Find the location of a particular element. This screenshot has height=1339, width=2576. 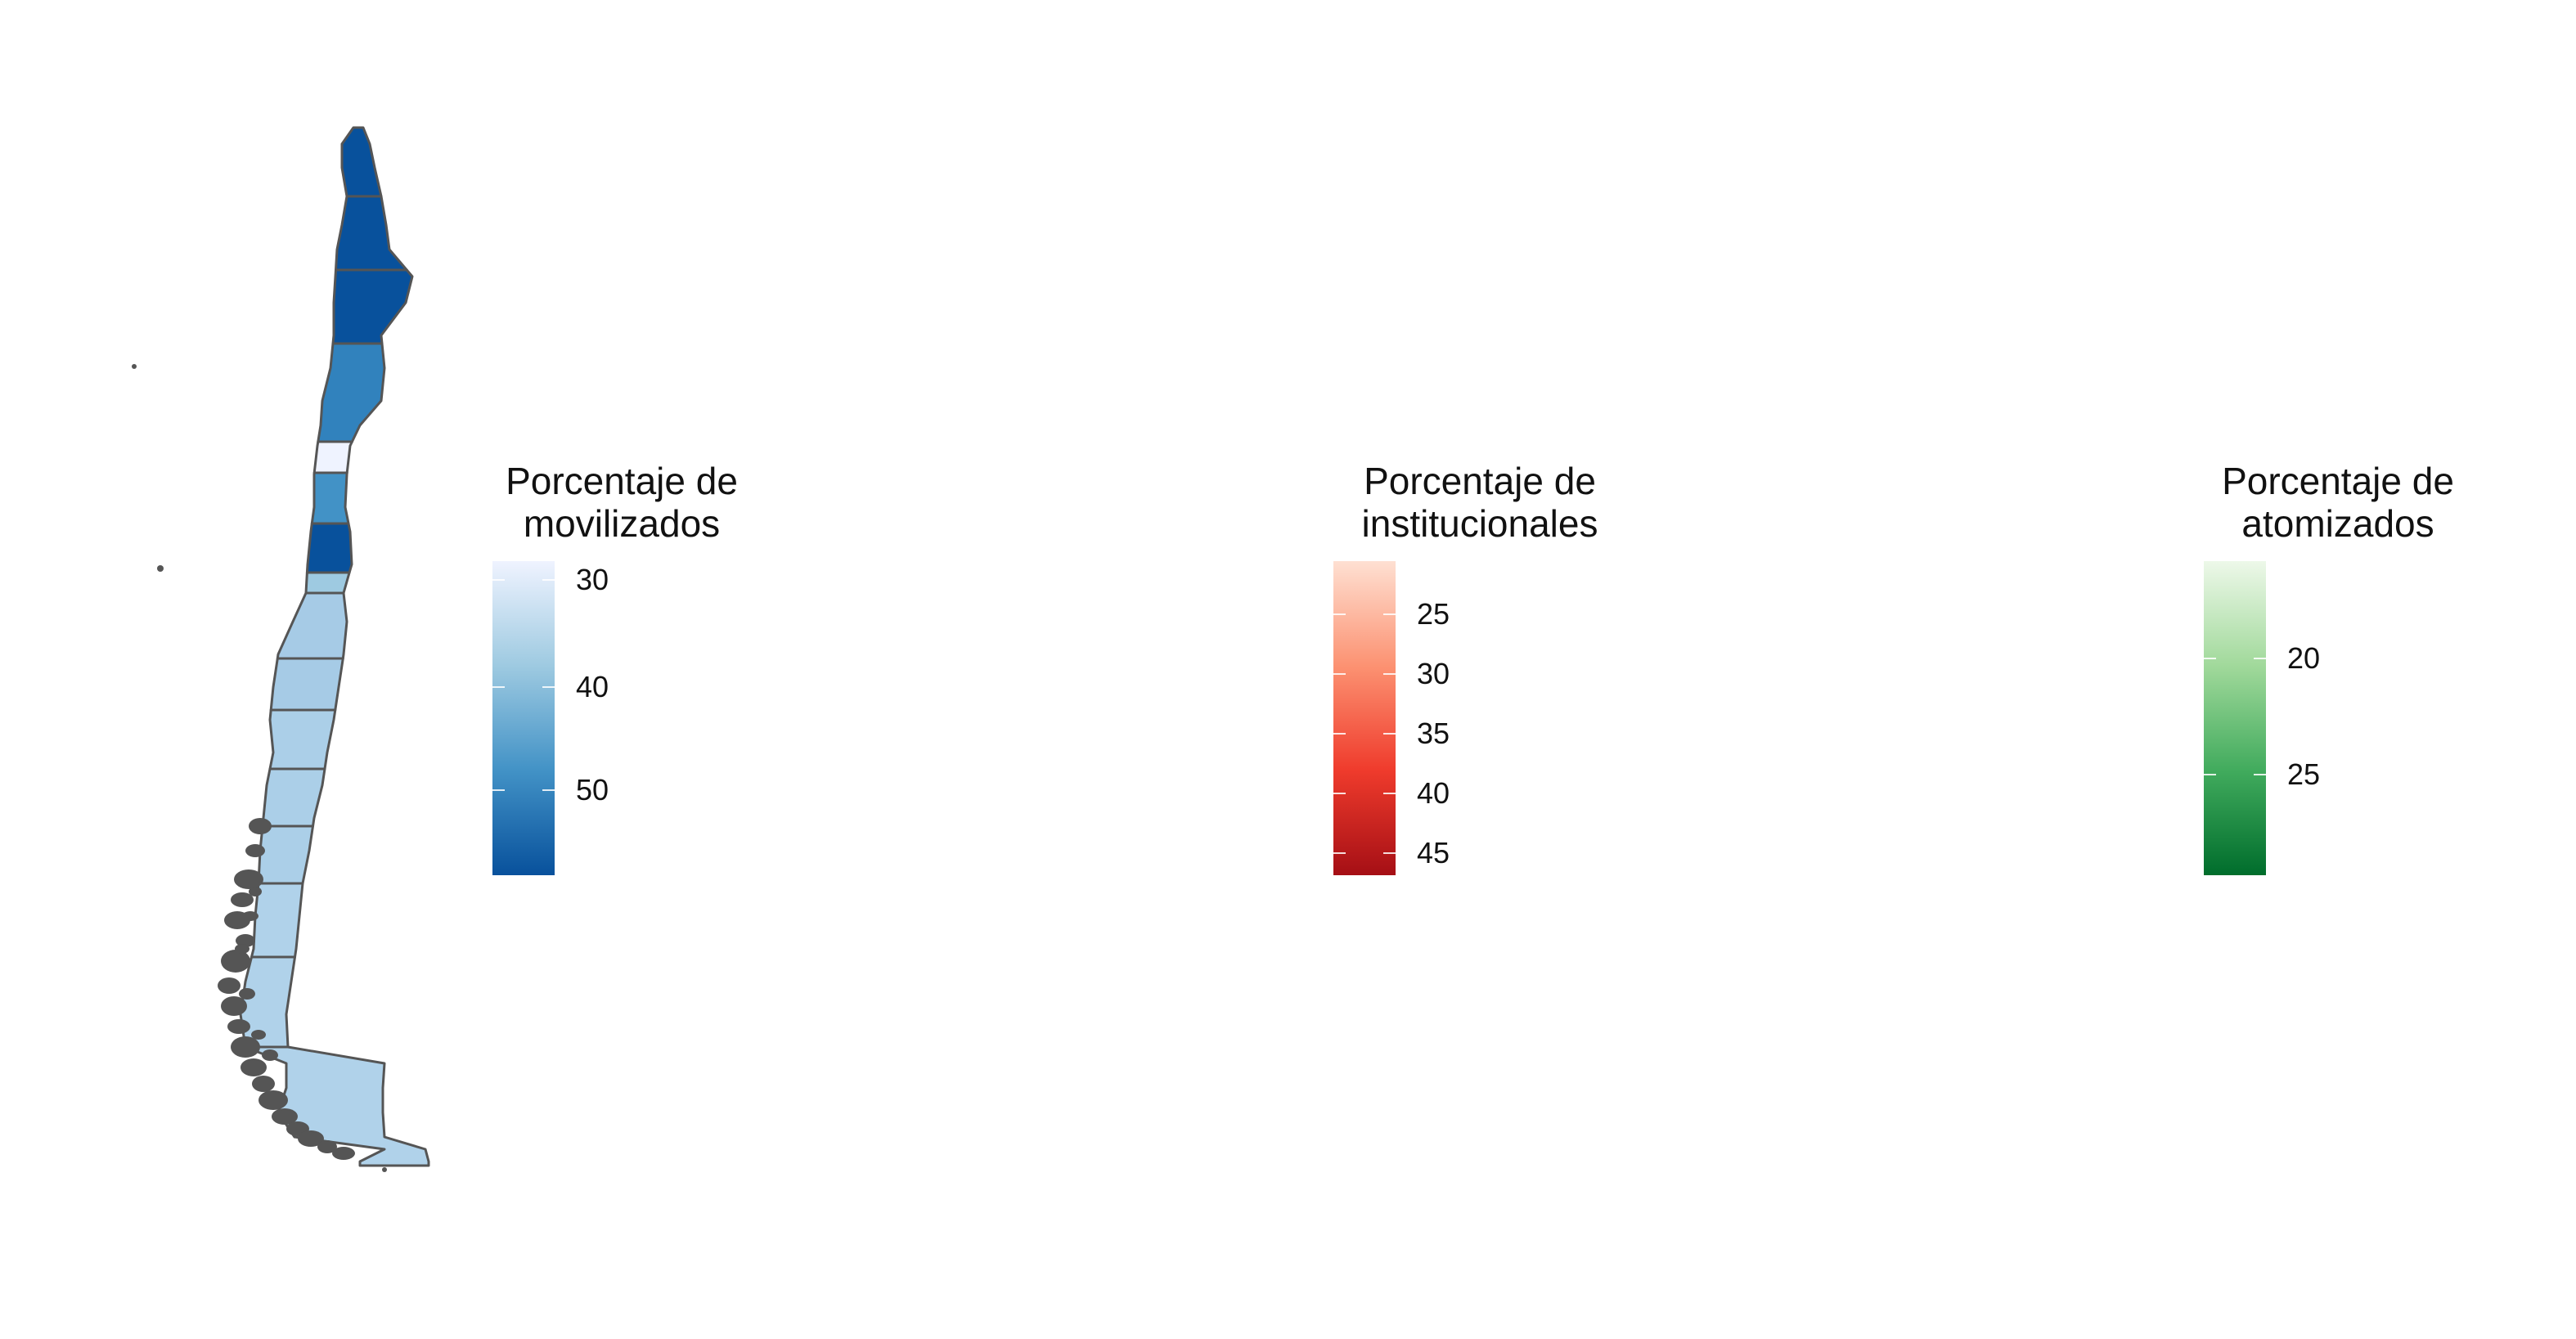

legend-title-line-2: movilizados is located at coordinates (622, 523).